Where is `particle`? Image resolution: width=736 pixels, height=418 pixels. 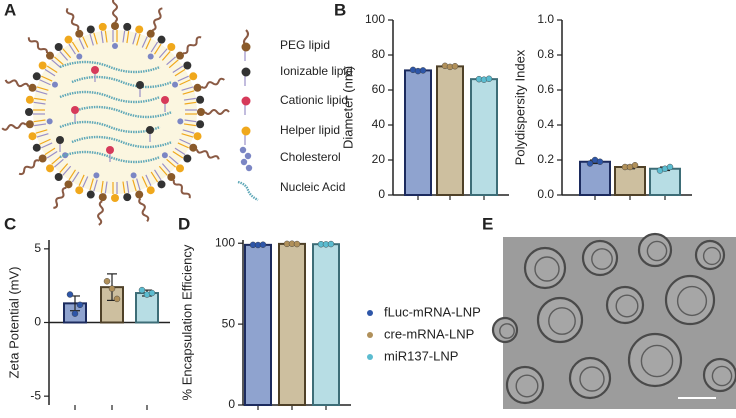 particle is located at coordinates (505, 330).